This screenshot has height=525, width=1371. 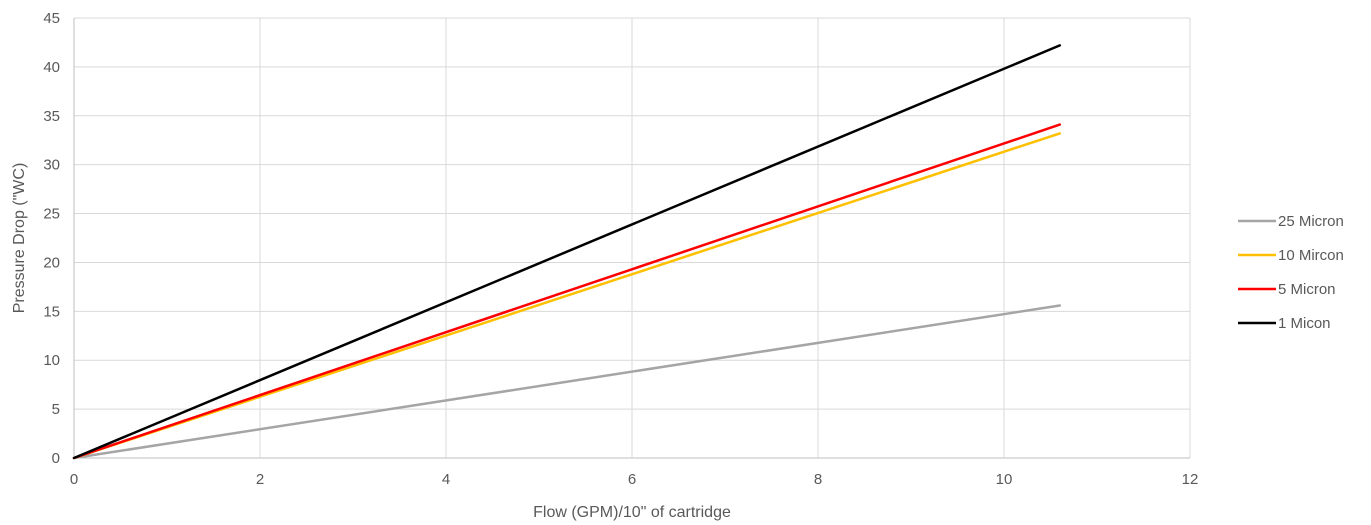 I want to click on legend-item: 1 Micon, so click(x=1284, y=323).